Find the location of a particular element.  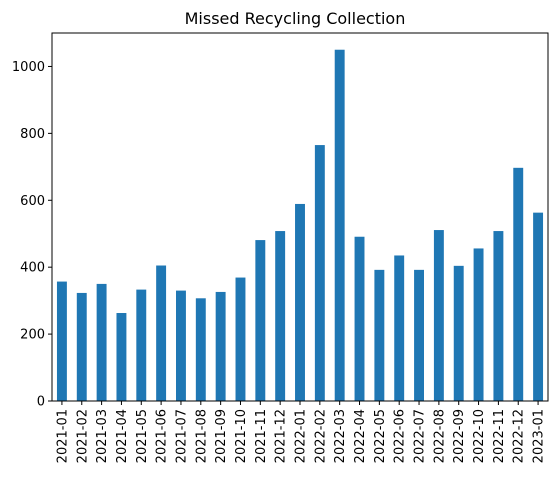

x-tick-label: 2022-06 is located at coordinates (400, 436).